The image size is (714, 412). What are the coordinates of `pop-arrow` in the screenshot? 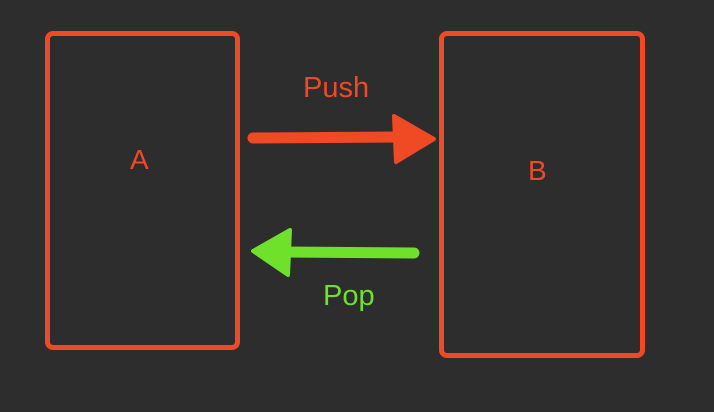 It's located at (335, 252).